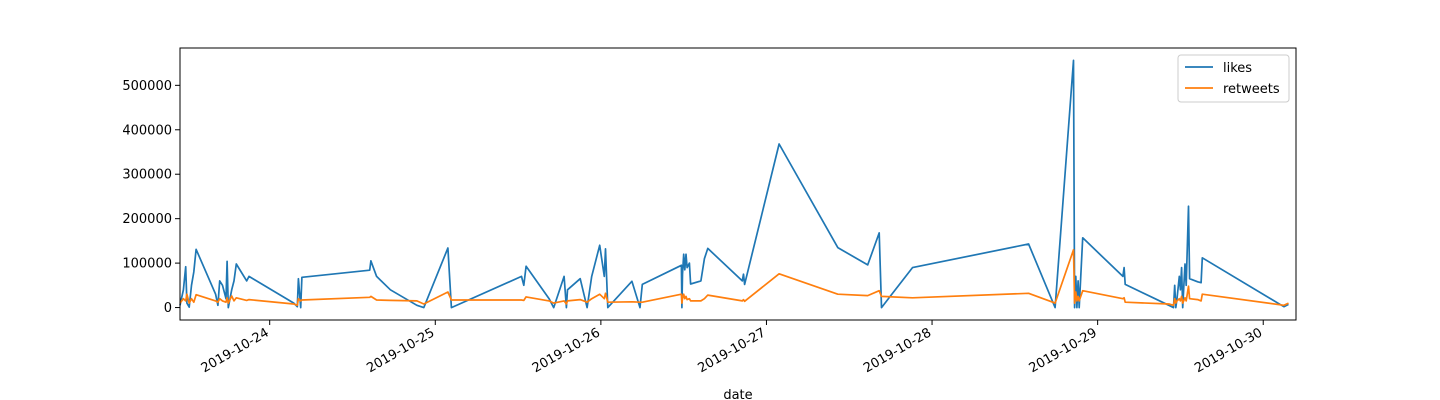  I want to click on series-line-retweets, so click(734, 277).